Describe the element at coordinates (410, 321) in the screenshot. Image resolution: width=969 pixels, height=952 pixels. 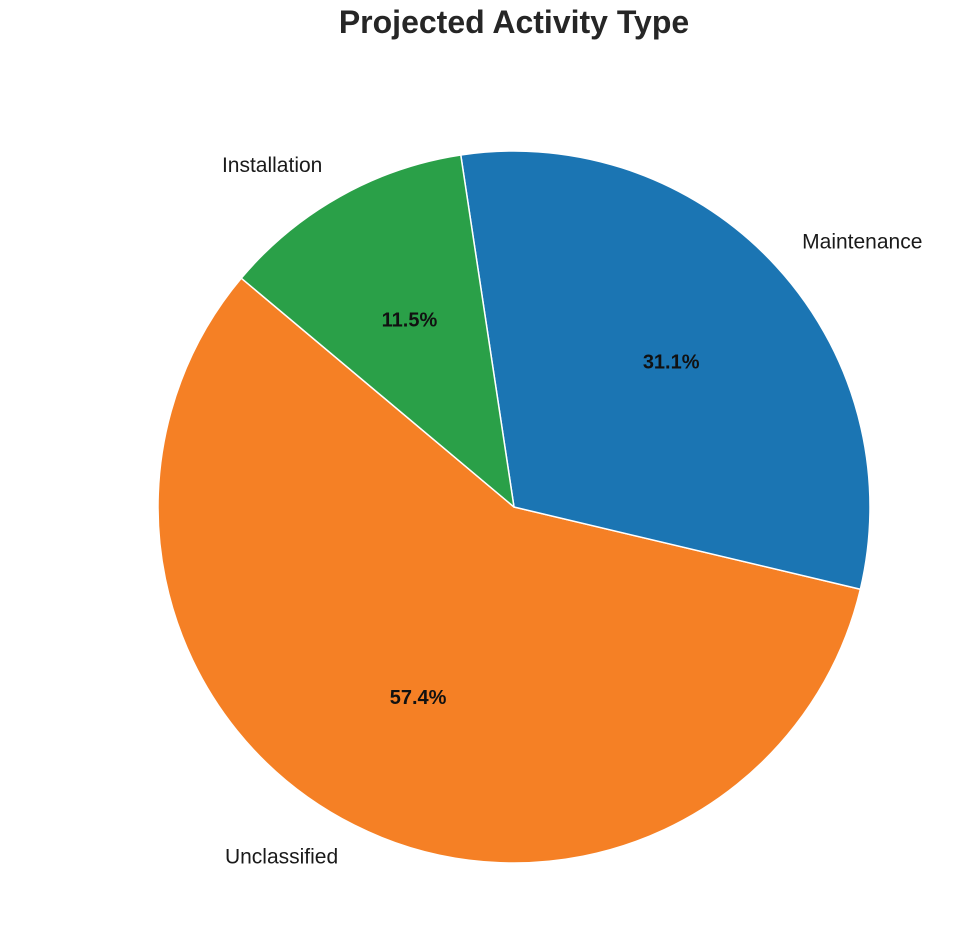
I see `pct-label-installation: 11.5%` at that location.